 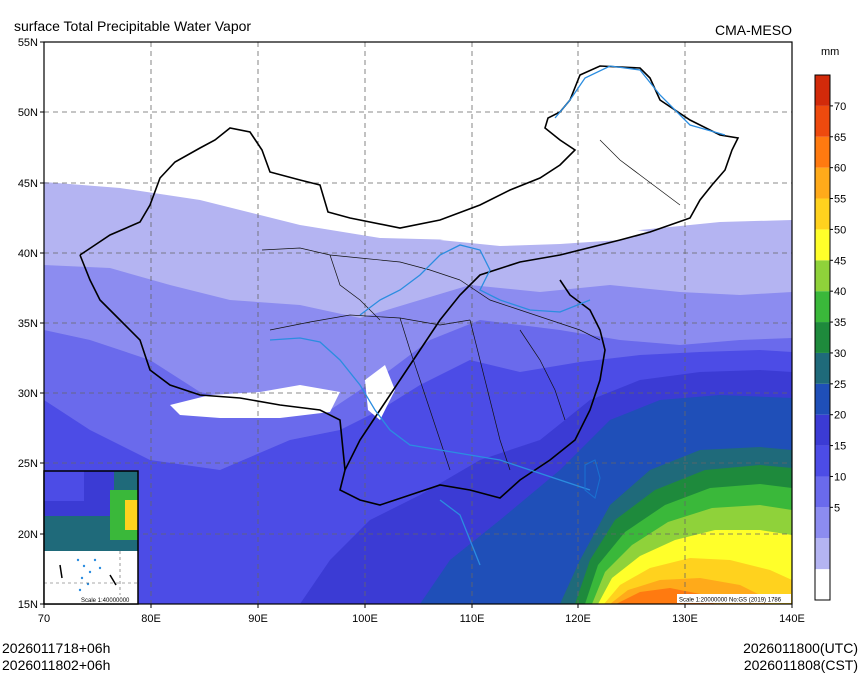 What do you see at coordinates (28, 605) in the screenshot?
I see `lat-label: 15N` at bounding box center [28, 605].